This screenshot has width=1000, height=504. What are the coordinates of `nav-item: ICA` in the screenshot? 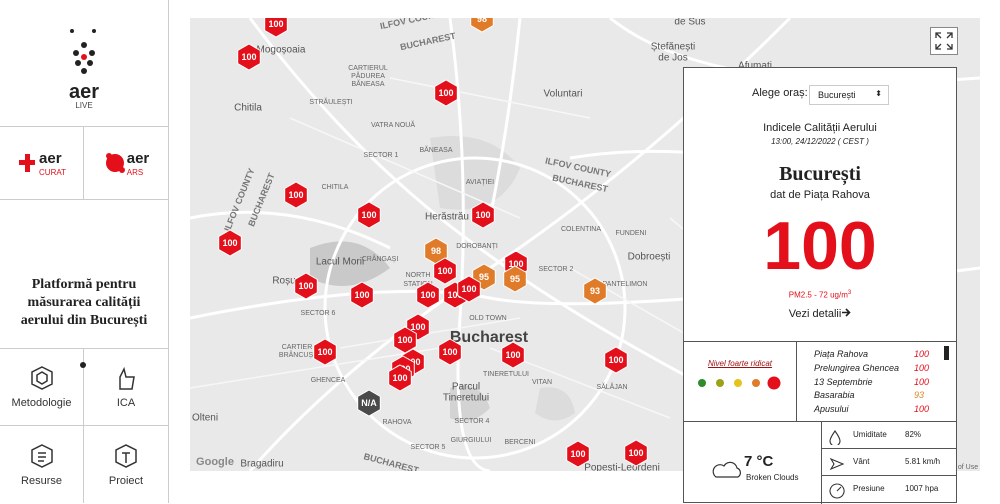 It's located at (126, 387).